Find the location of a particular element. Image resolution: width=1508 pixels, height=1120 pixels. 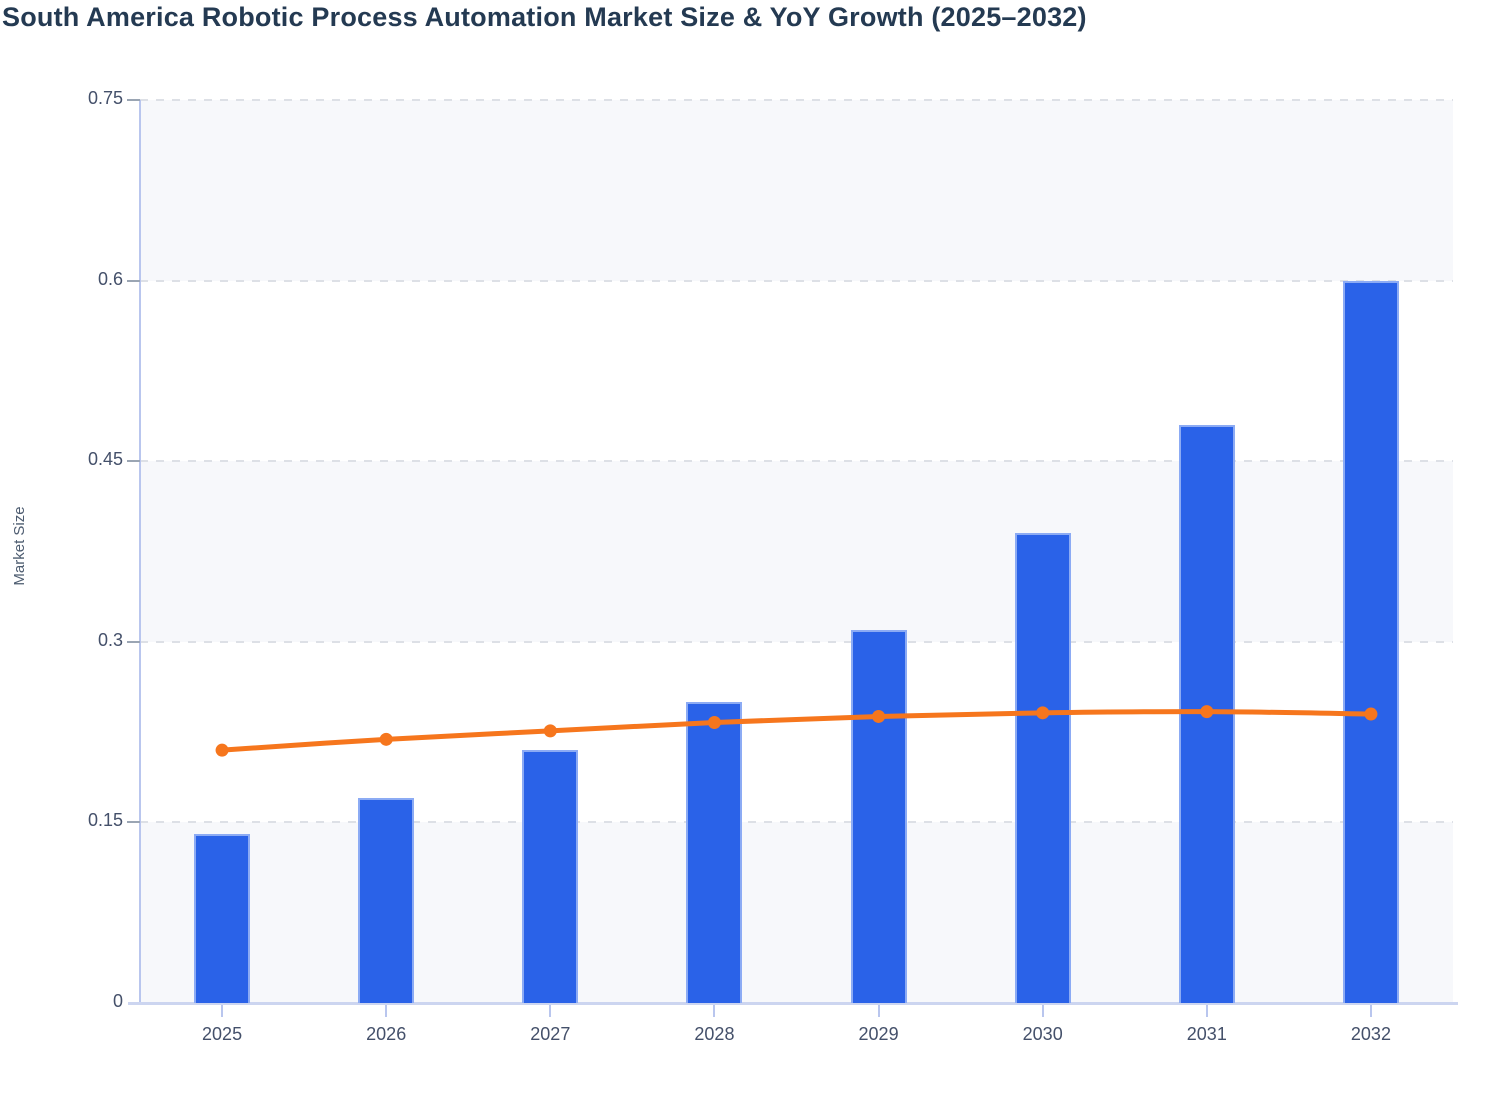

x-axis-line is located at coordinates (793, 1003).